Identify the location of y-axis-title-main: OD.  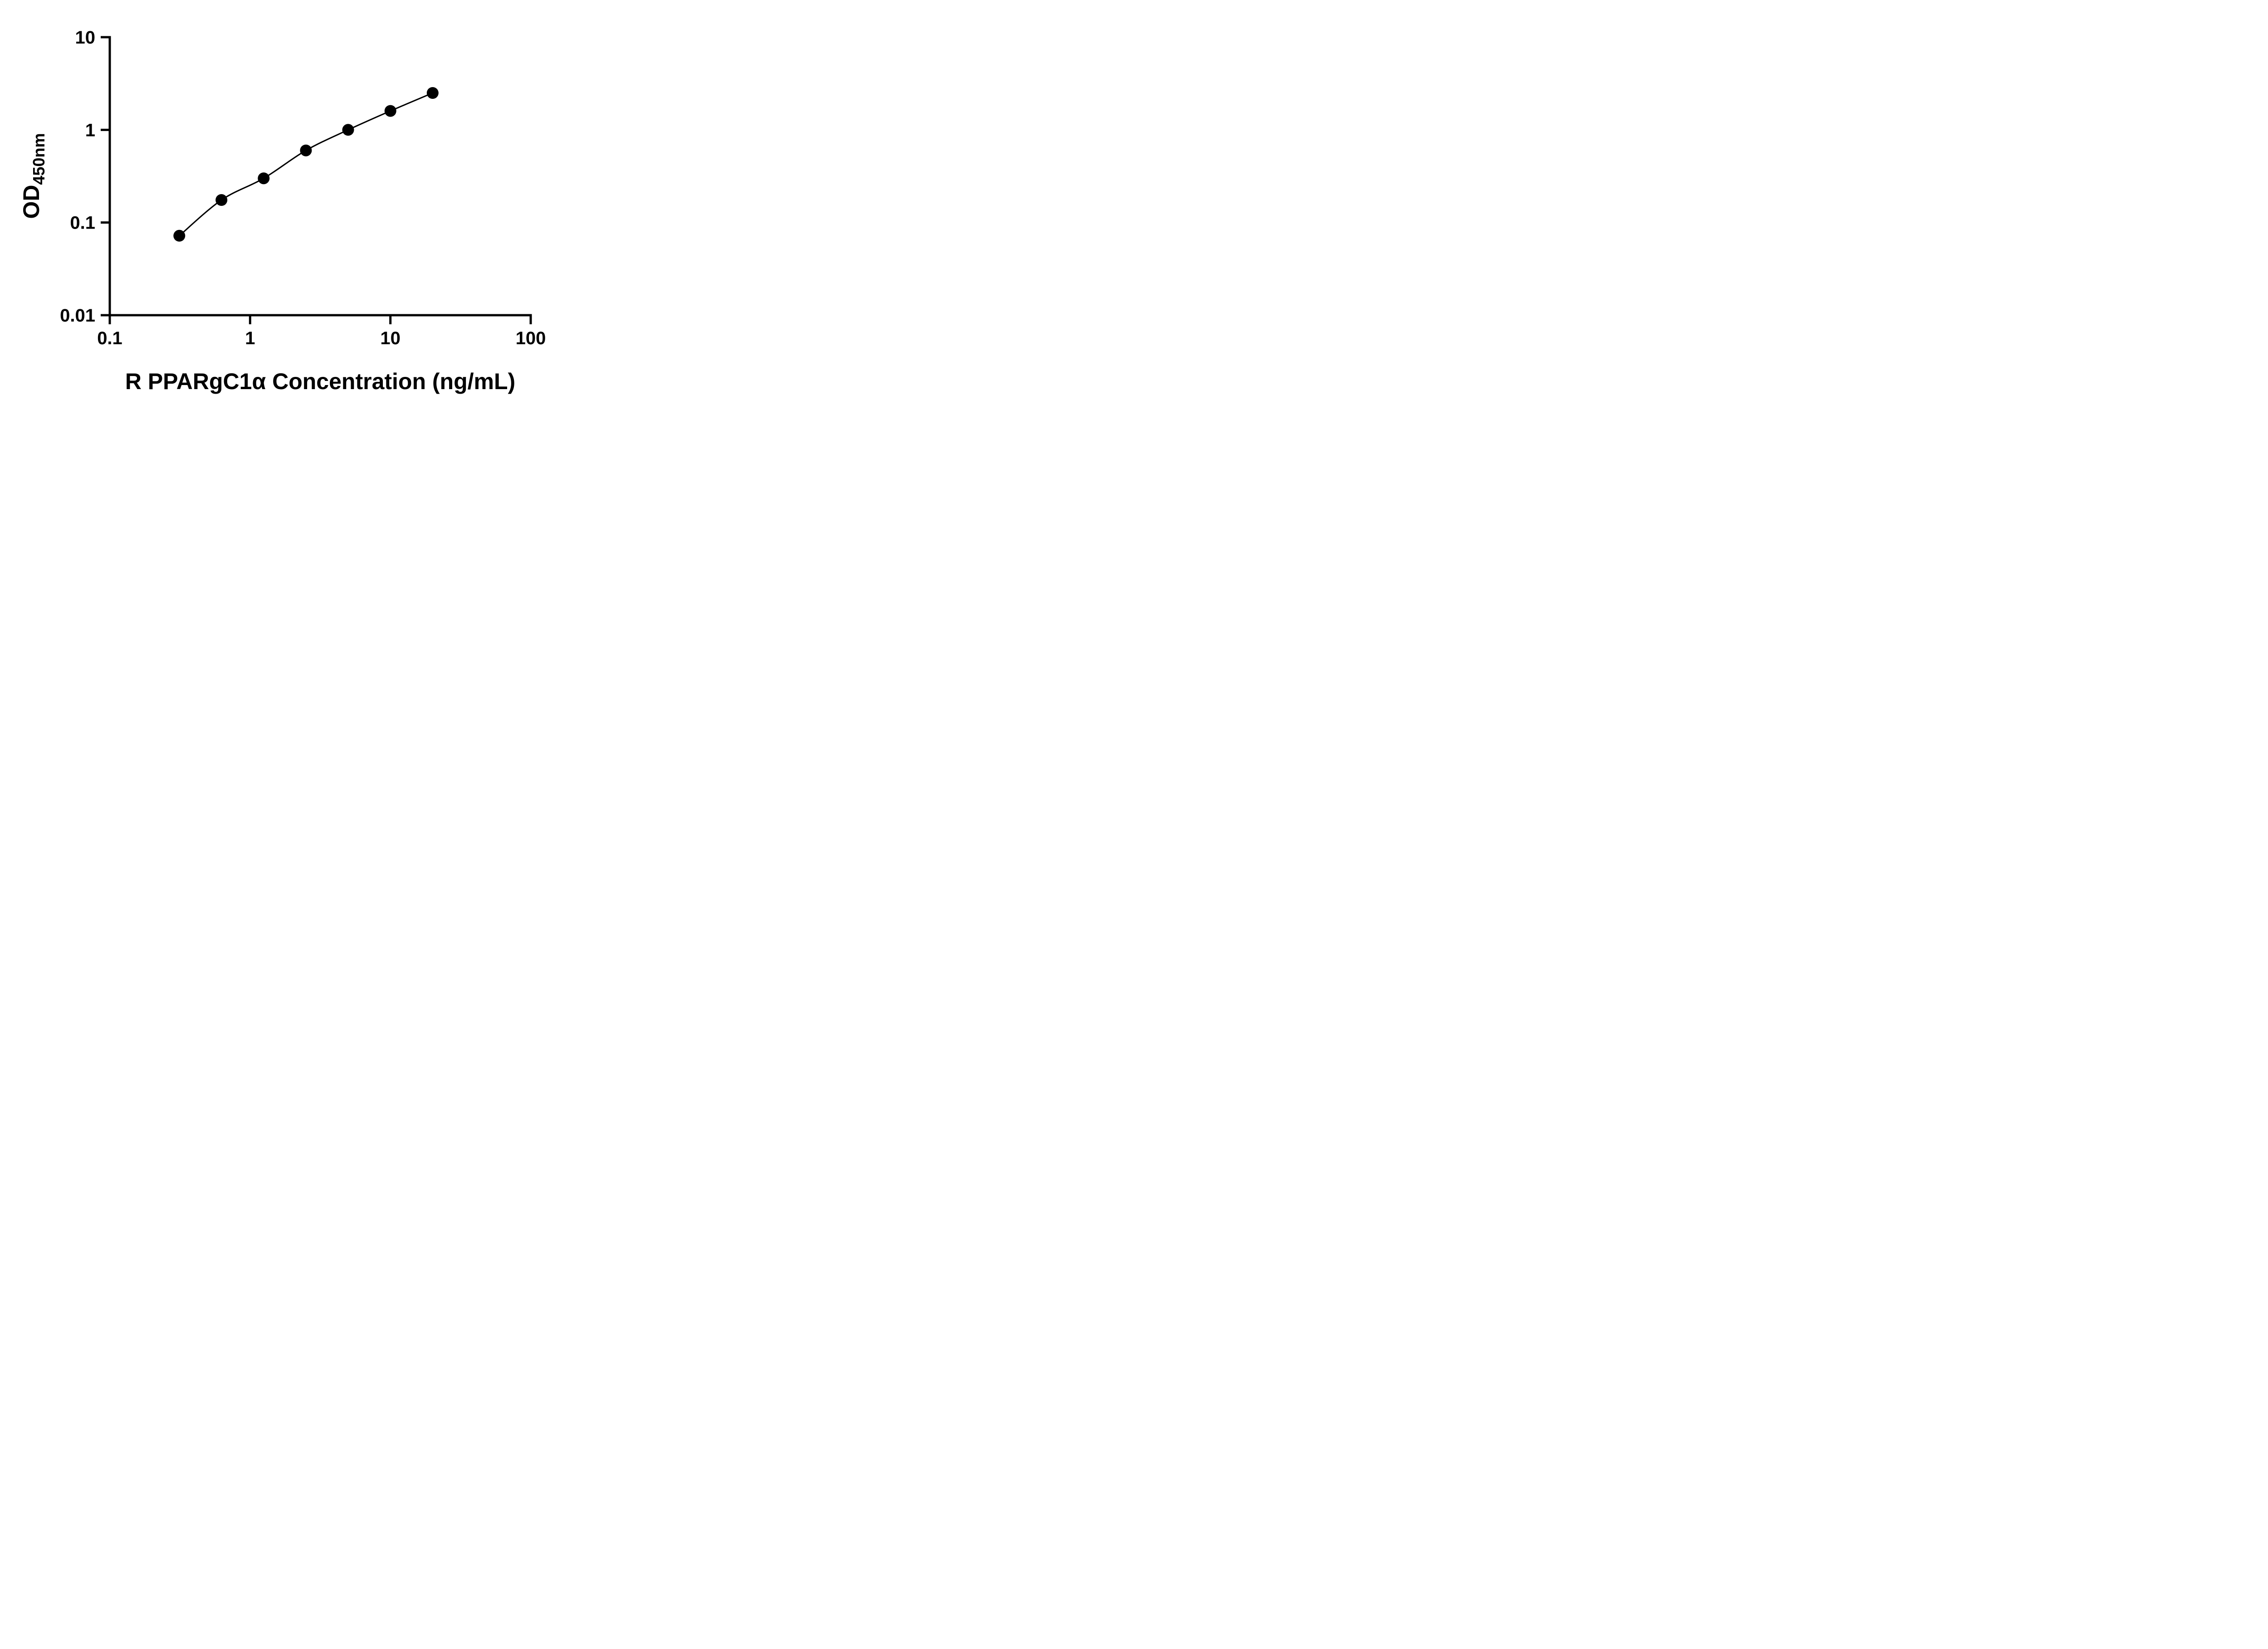
(32, 202).